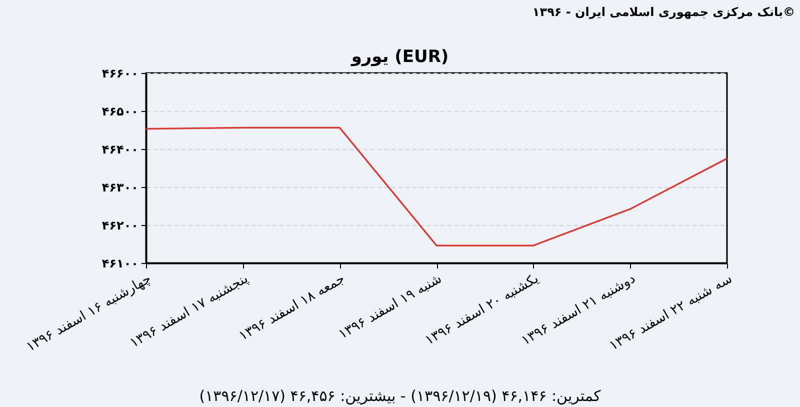  I want to click on chart-title: یورو (EUR), so click(399, 57).